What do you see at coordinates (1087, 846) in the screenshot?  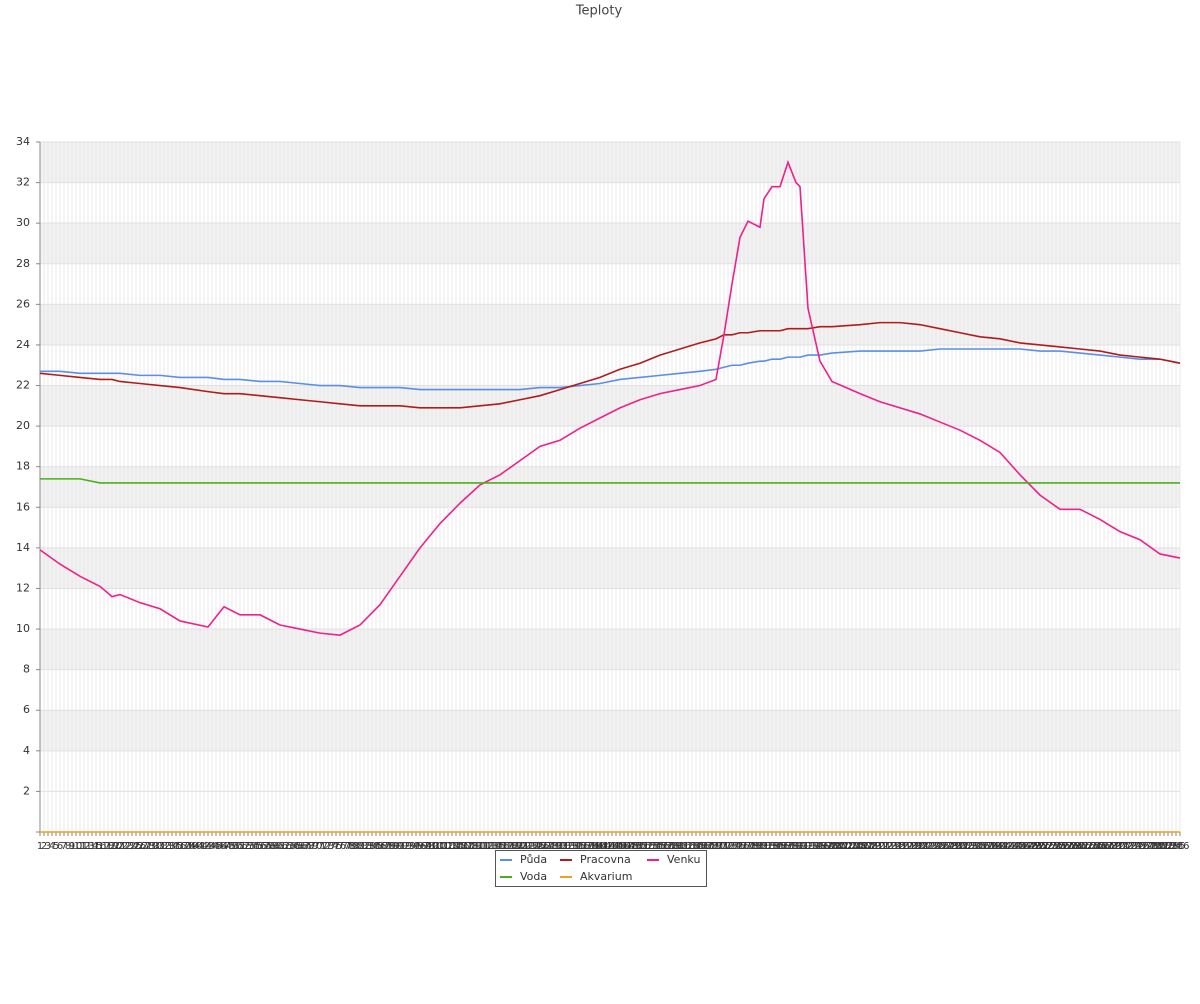 I see `x-tick-label: 263` at bounding box center [1087, 846].